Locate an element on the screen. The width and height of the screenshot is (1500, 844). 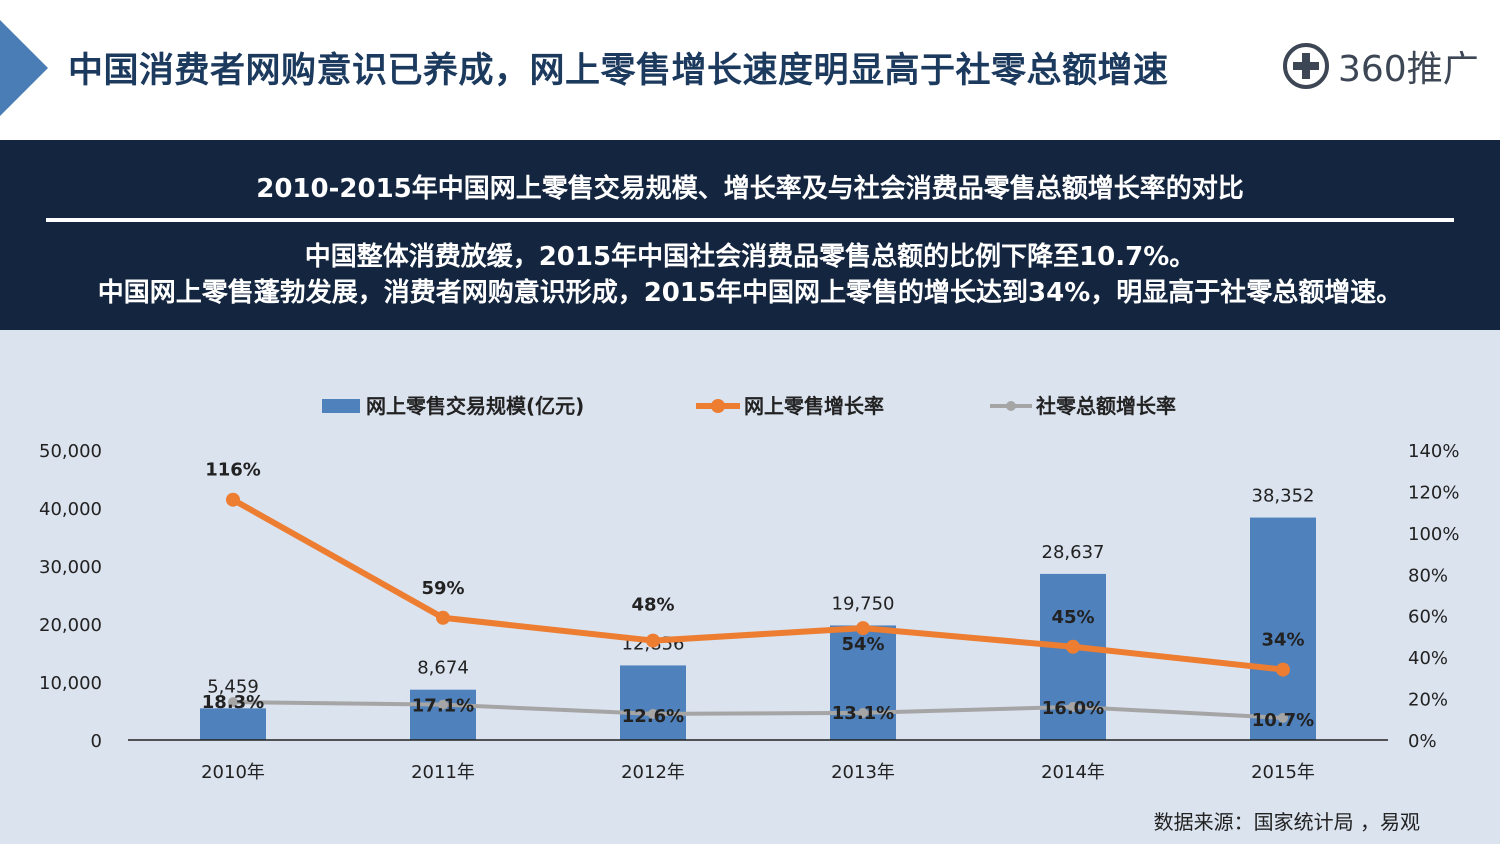
header-arrow-icon is located at coordinates (24, 68).